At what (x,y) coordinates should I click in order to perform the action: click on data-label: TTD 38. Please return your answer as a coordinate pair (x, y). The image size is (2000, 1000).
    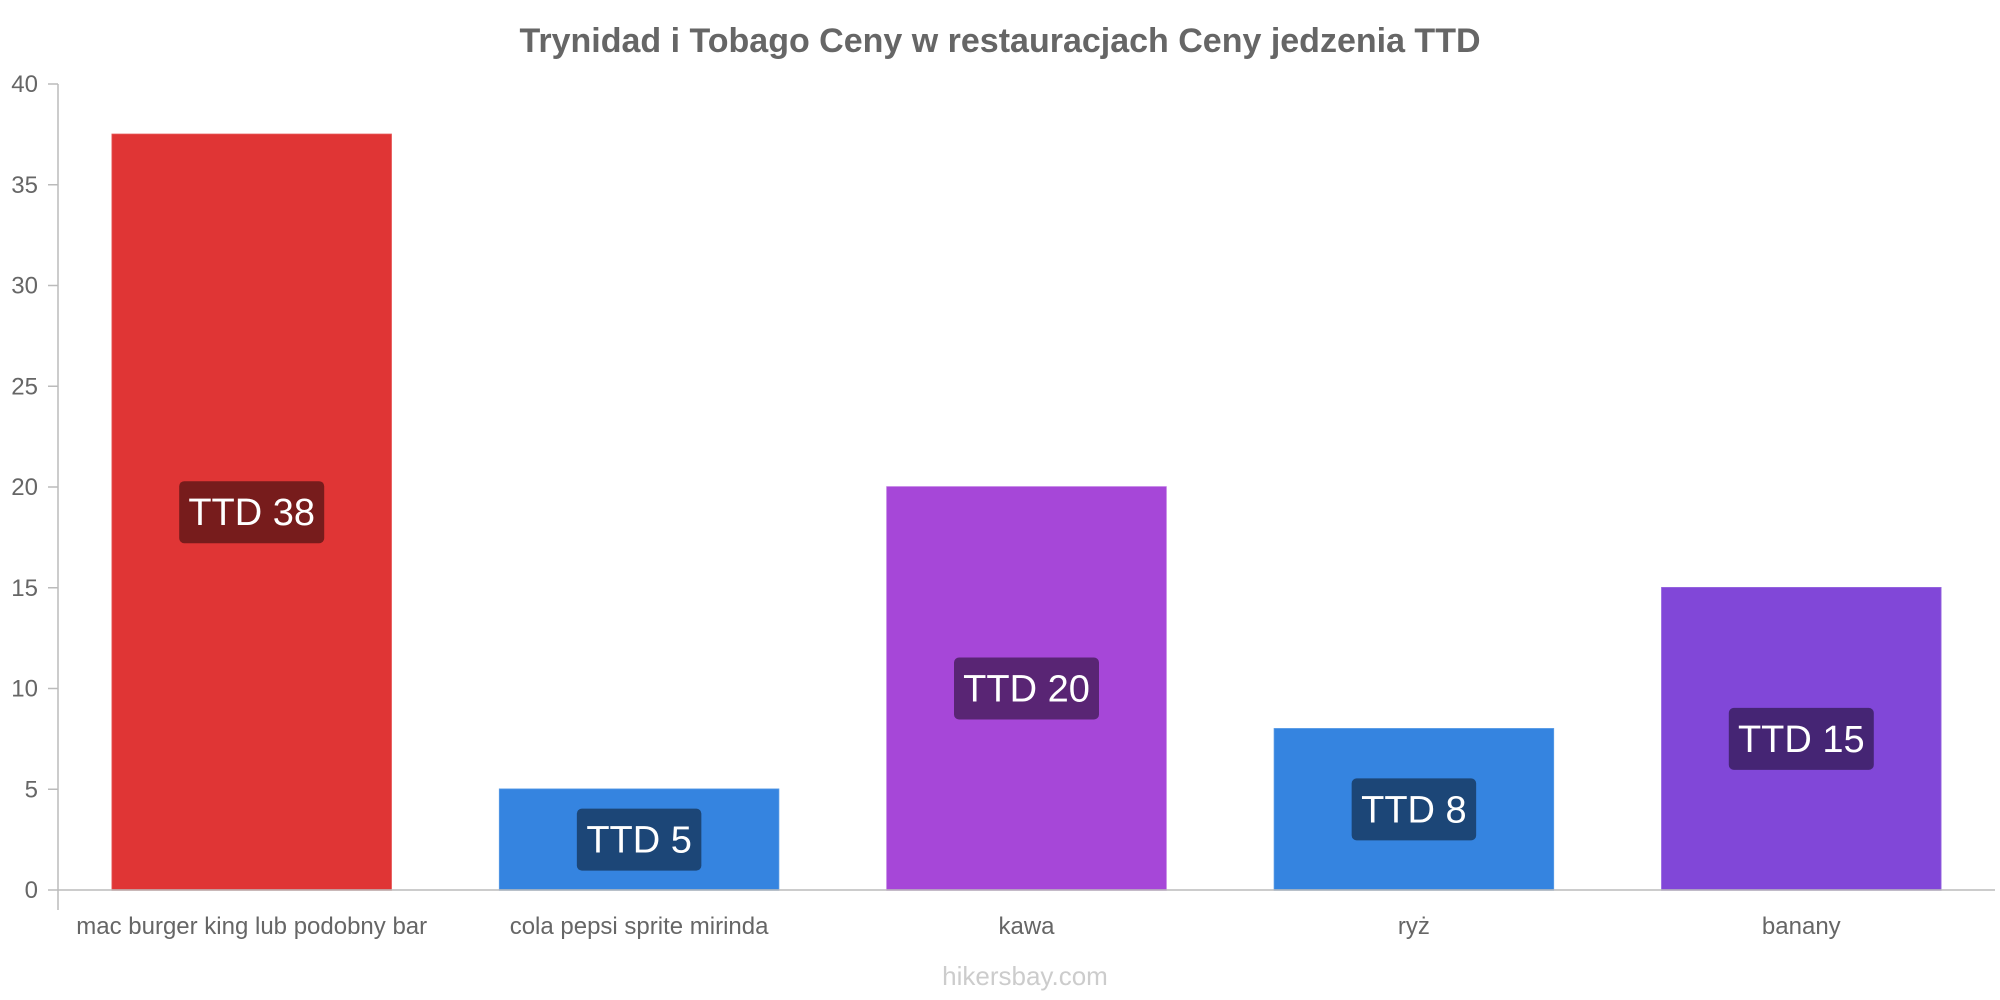
    Looking at the image, I should click on (251, 513).